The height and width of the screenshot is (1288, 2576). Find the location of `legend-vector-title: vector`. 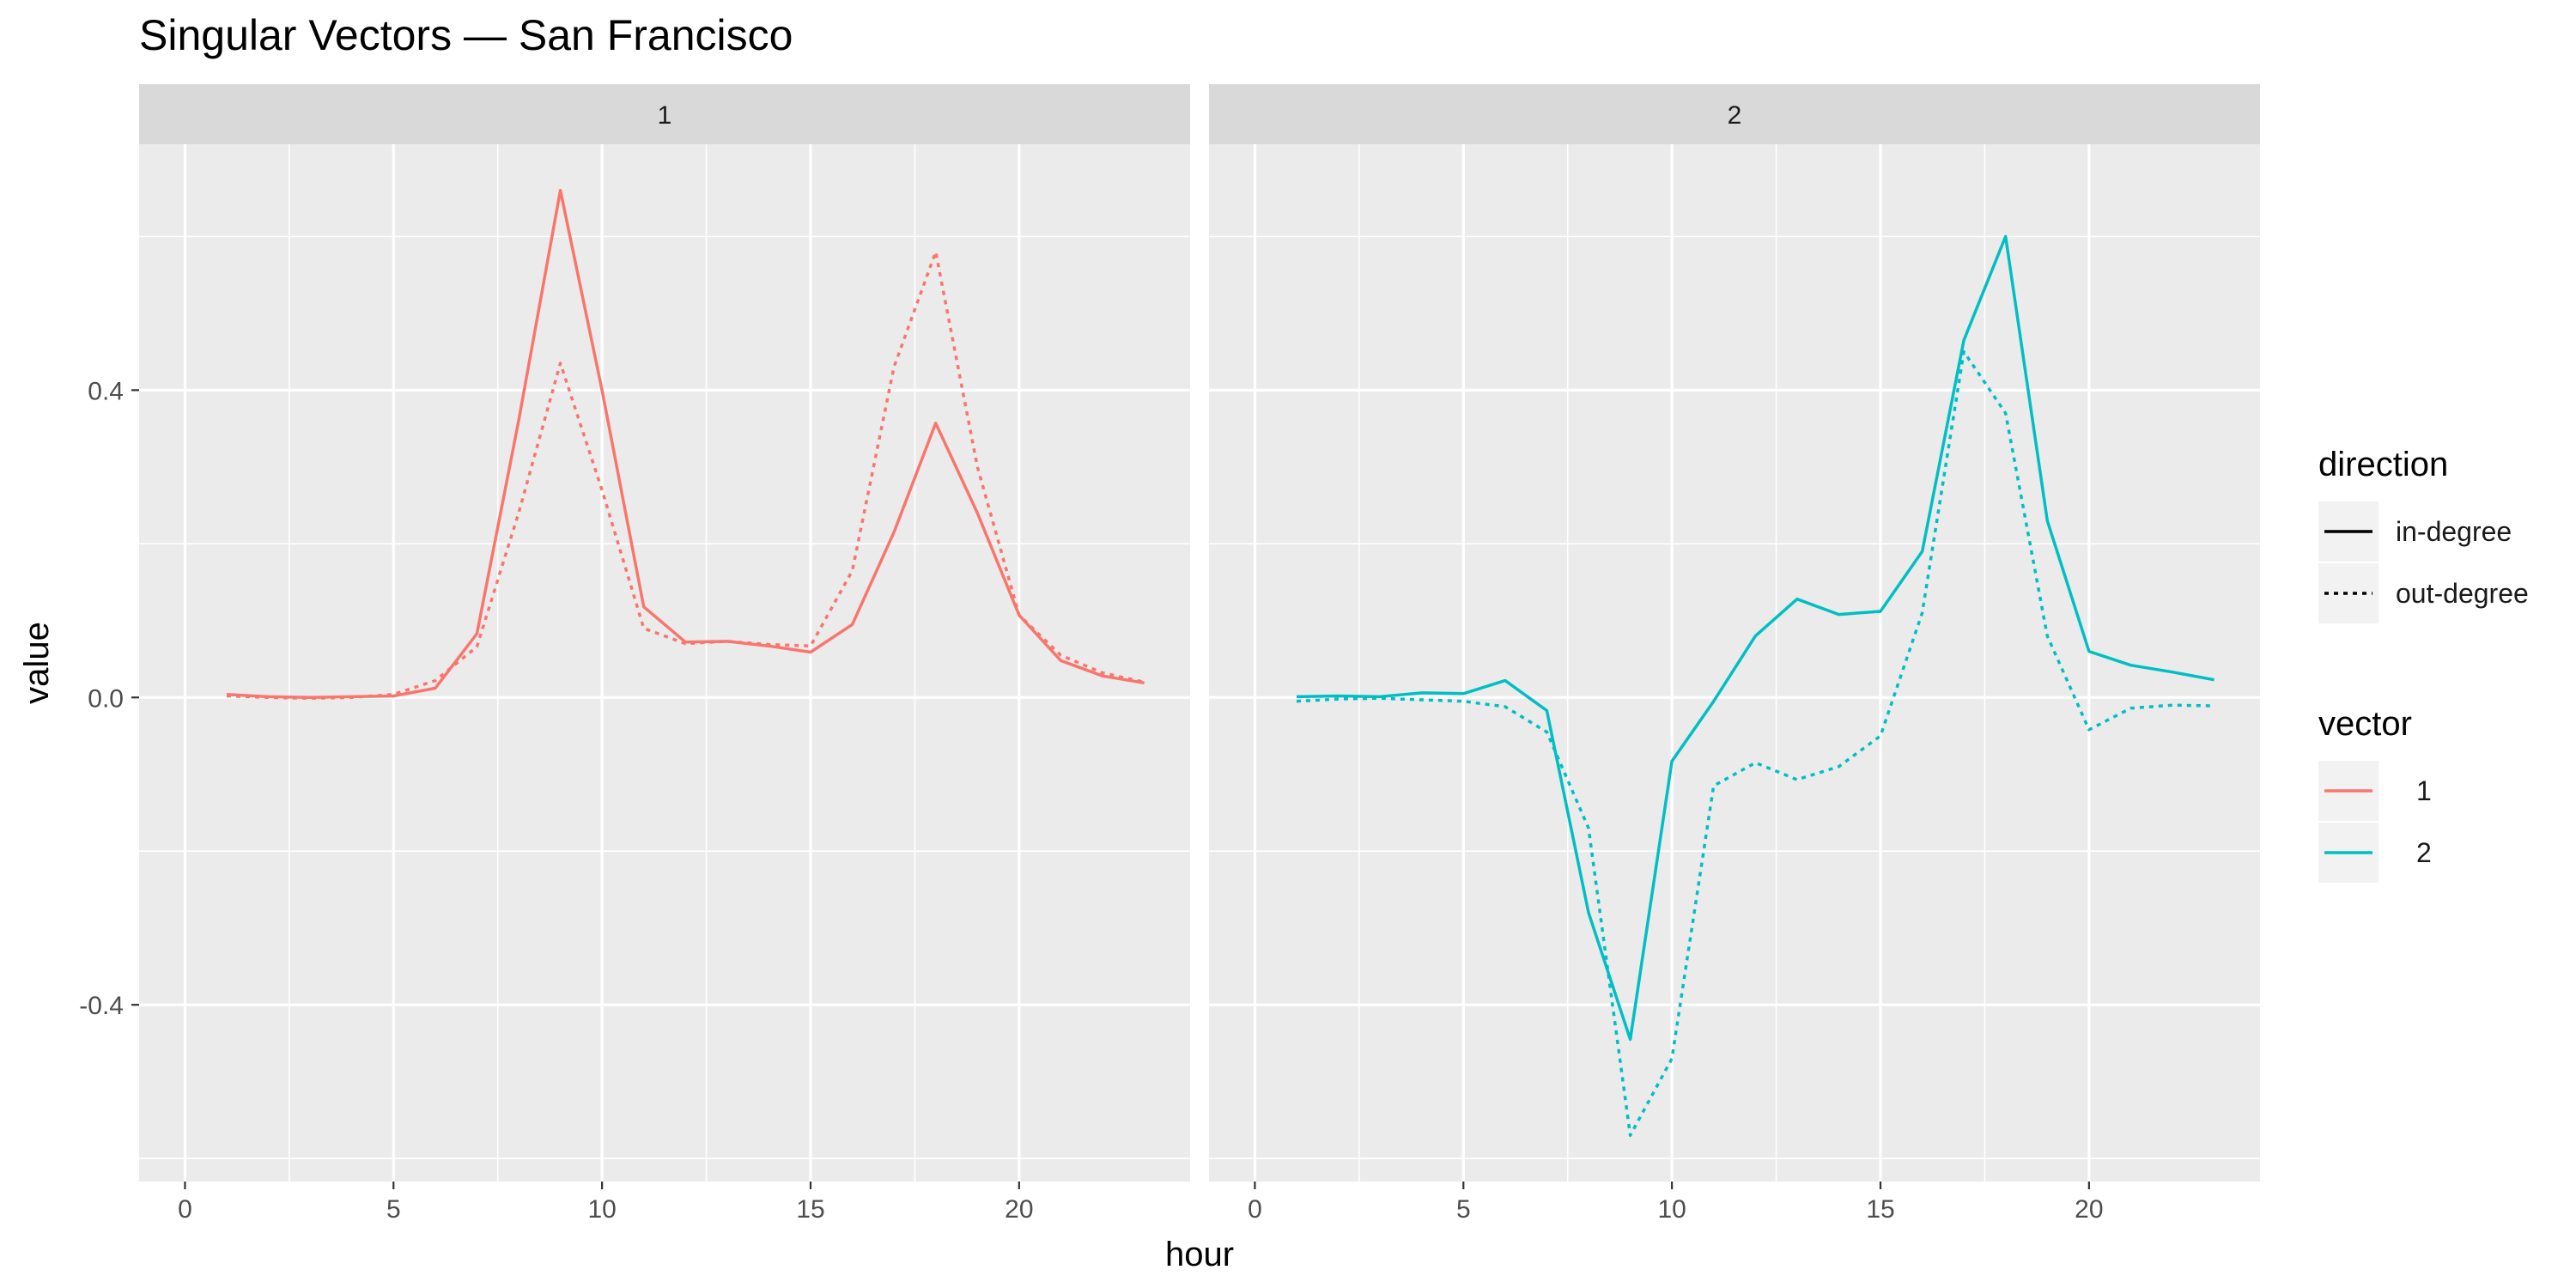

legend-vector-title: vector is located at coordinates (2365, 724).